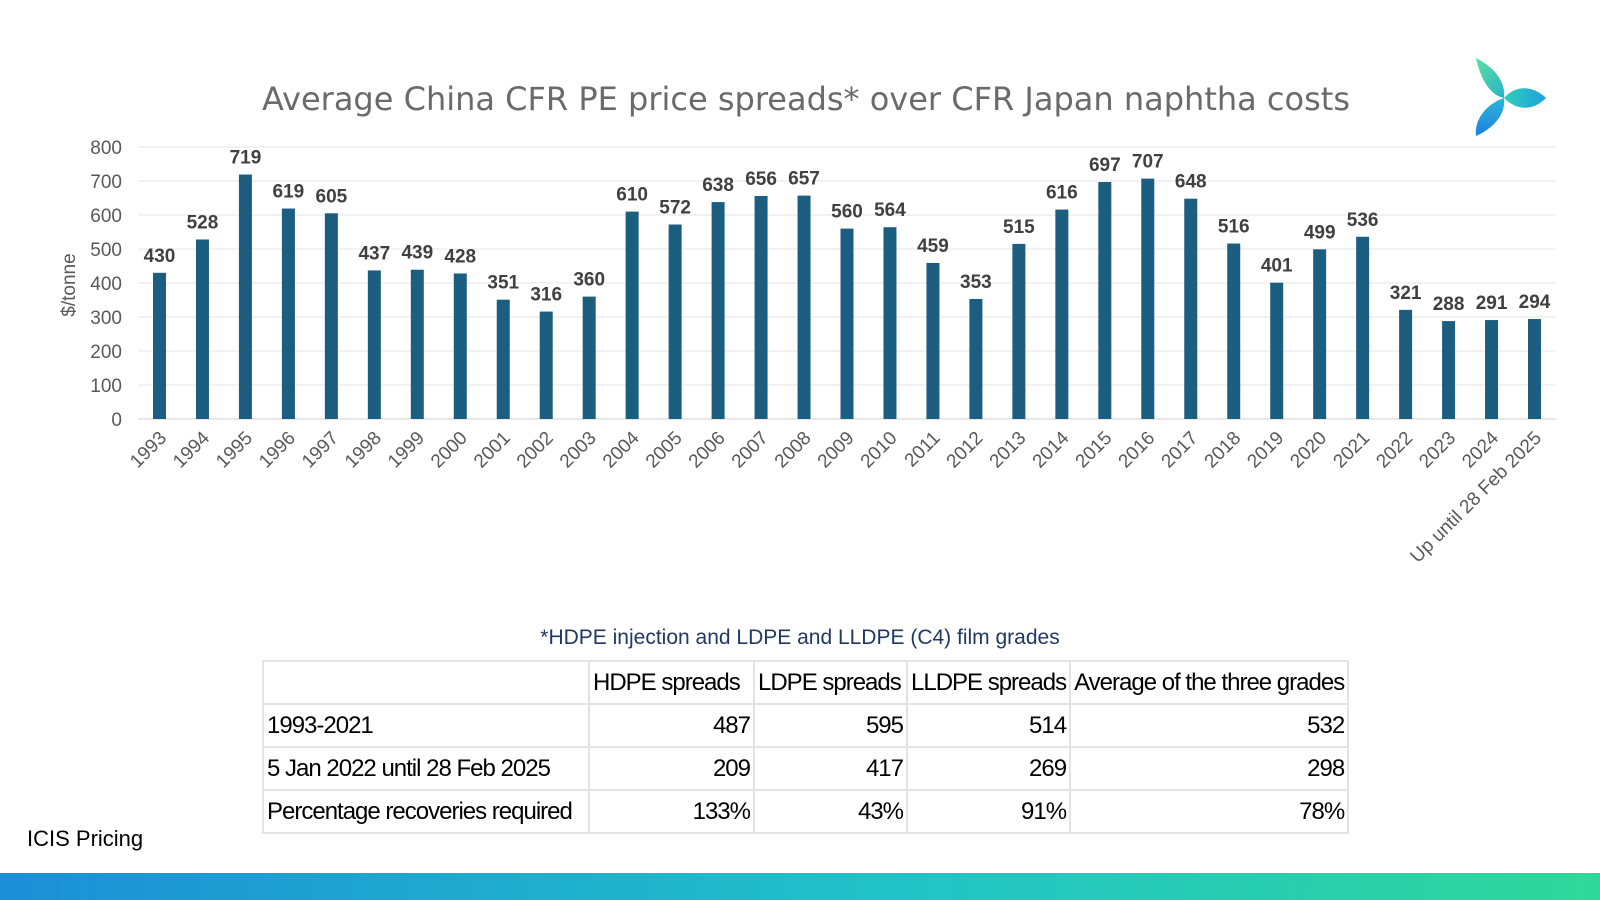 Image resolution: width=1600 pixels, height=900 pixels. I want to click on x-tick-label: 1994, so click(191, 449).